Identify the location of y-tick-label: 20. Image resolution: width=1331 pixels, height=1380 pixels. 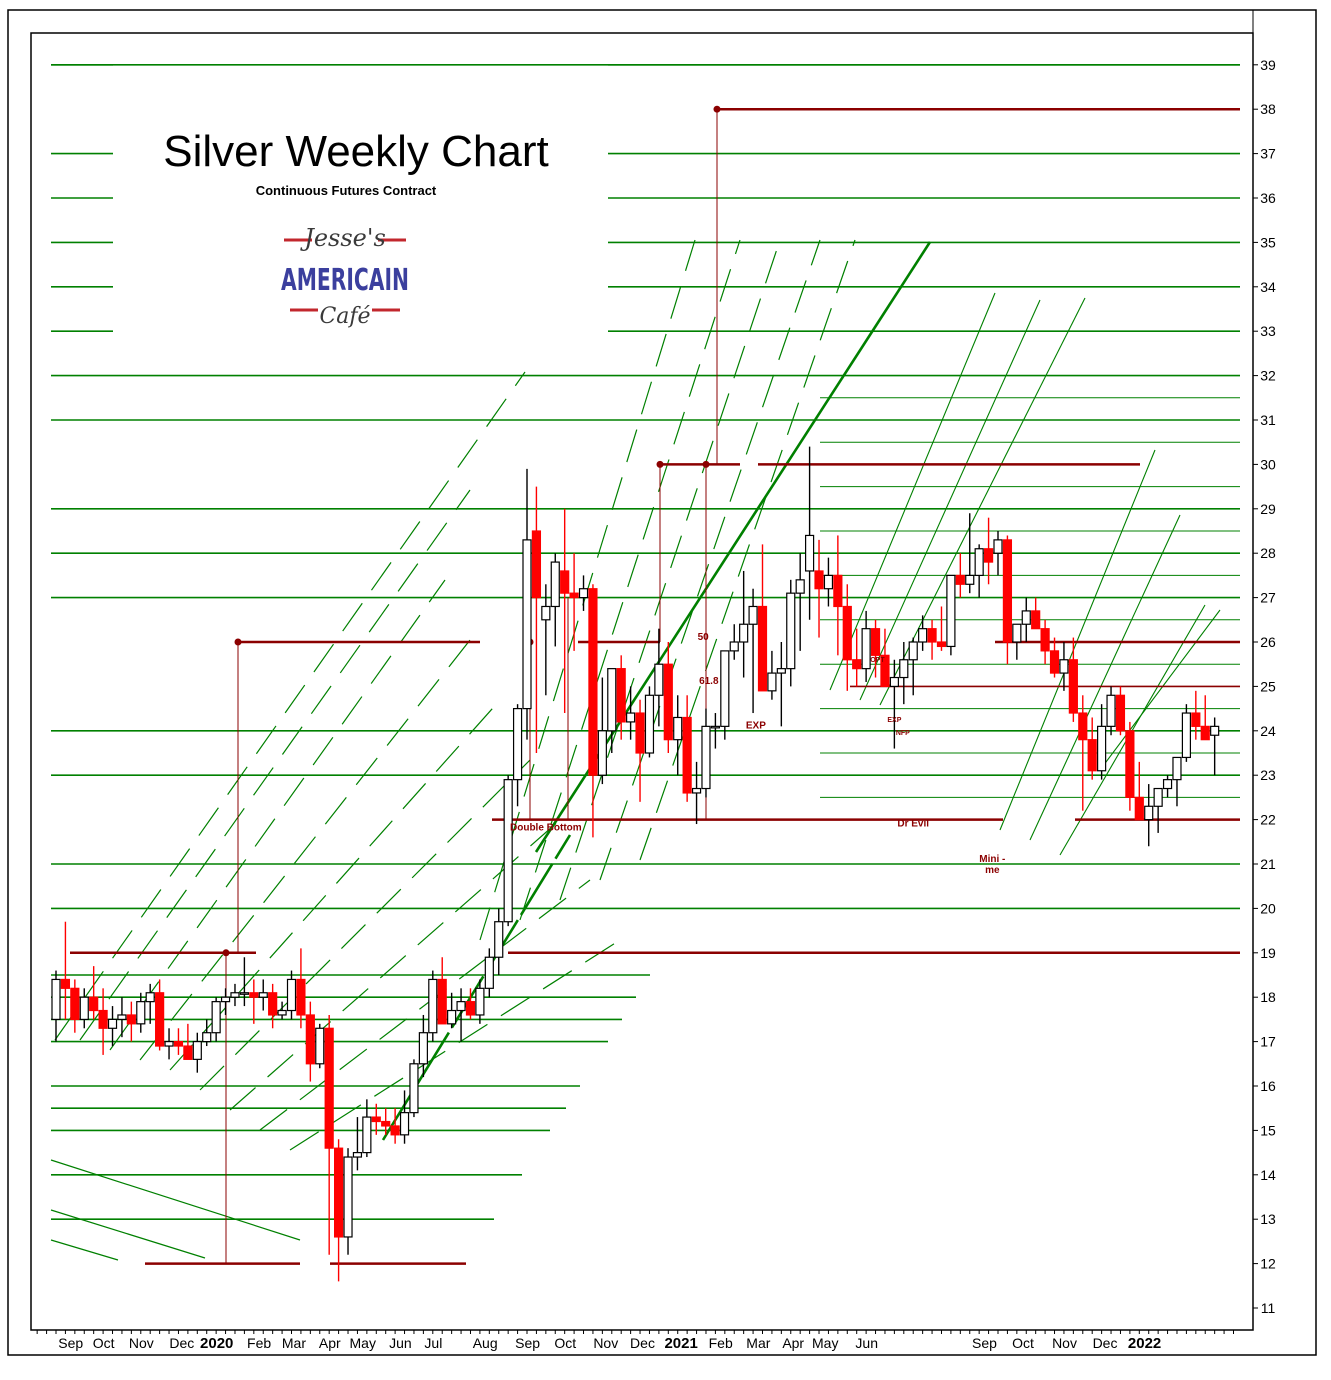
(1268, 908).